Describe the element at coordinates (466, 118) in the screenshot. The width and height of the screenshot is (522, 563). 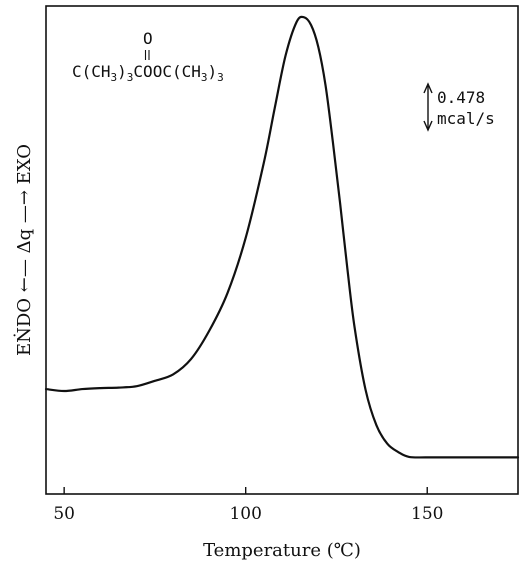
I see `scale-bar-unit: mcal/s` at that location.